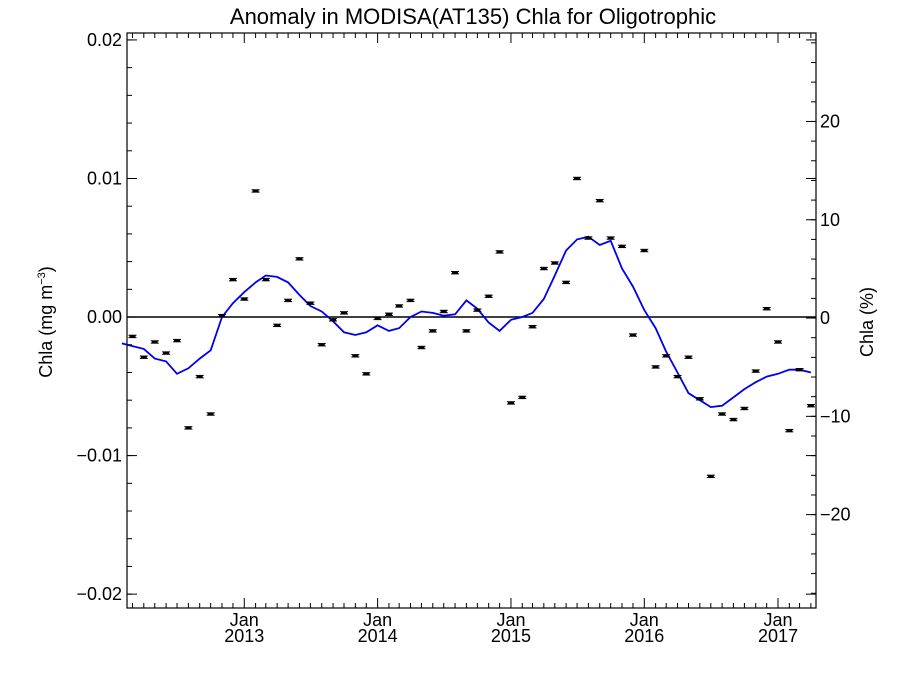  Describe the element at coordinates (99, 456) in the screenshot. I see `left-y-tick-label: −0.01` at that location.